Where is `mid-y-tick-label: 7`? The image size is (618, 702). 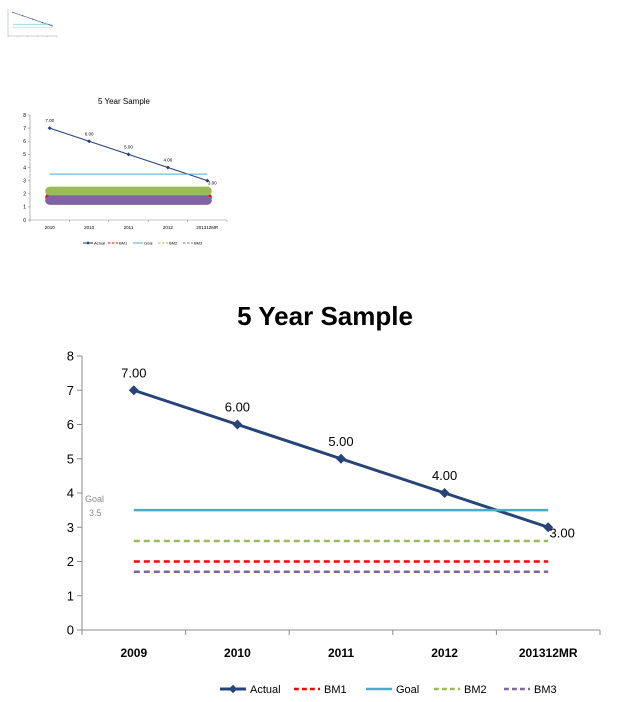 mid-y-tick-label: 7 is located at coordinates (24, 129).